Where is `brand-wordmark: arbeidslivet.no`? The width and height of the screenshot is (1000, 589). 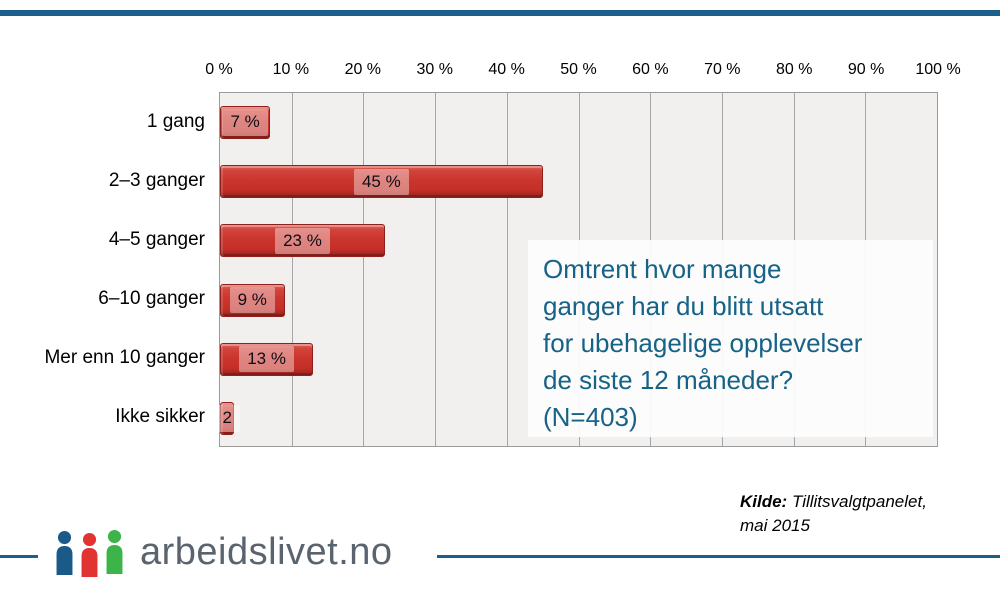
brand-wordmark: arbeidslivet.no is located at coordinates (266, 552).